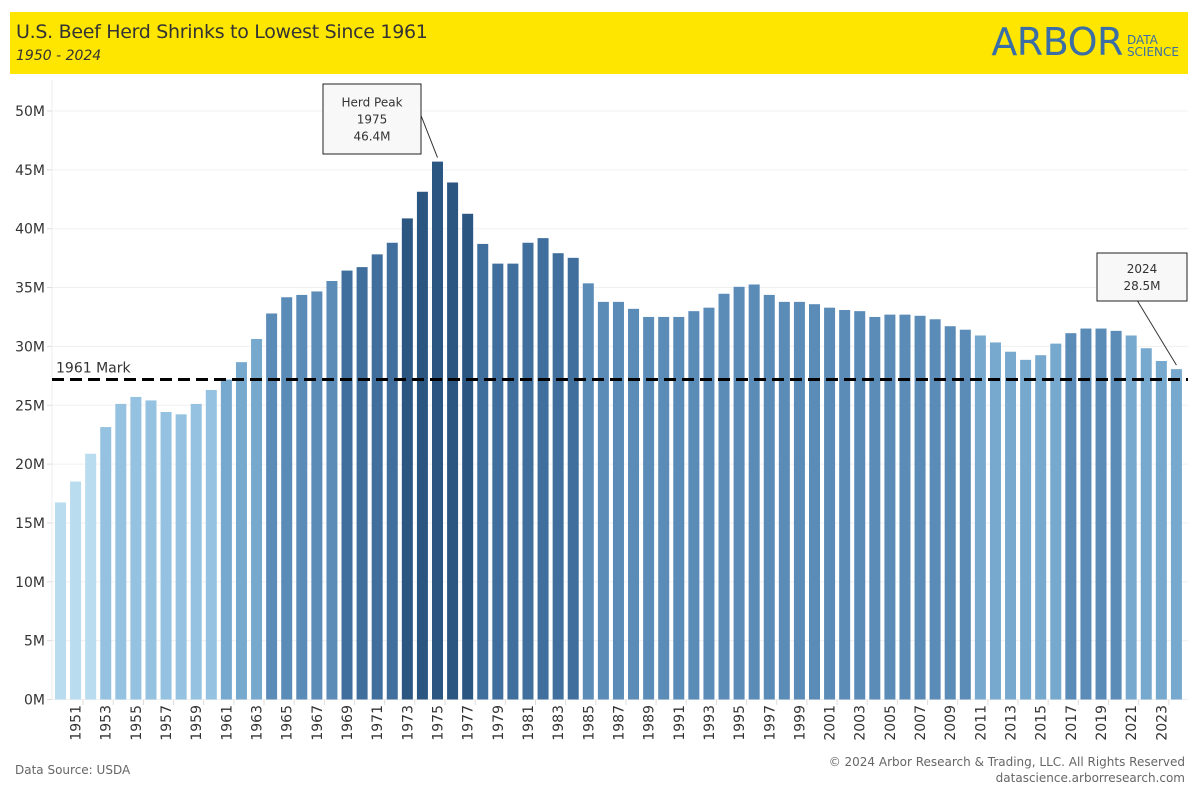  Describe the element at coordinates (226, 539) in the screenshot. I see `bar-1961` at that location.